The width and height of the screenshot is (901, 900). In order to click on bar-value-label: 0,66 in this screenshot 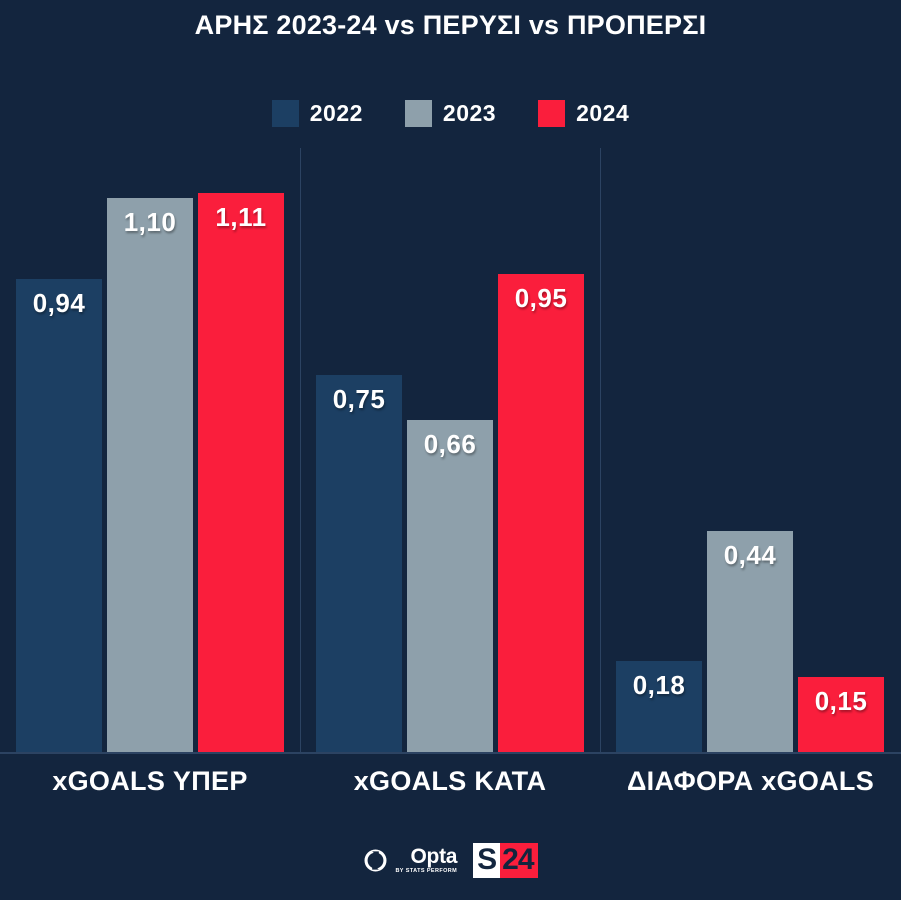, I will do `click(450, 443)`.